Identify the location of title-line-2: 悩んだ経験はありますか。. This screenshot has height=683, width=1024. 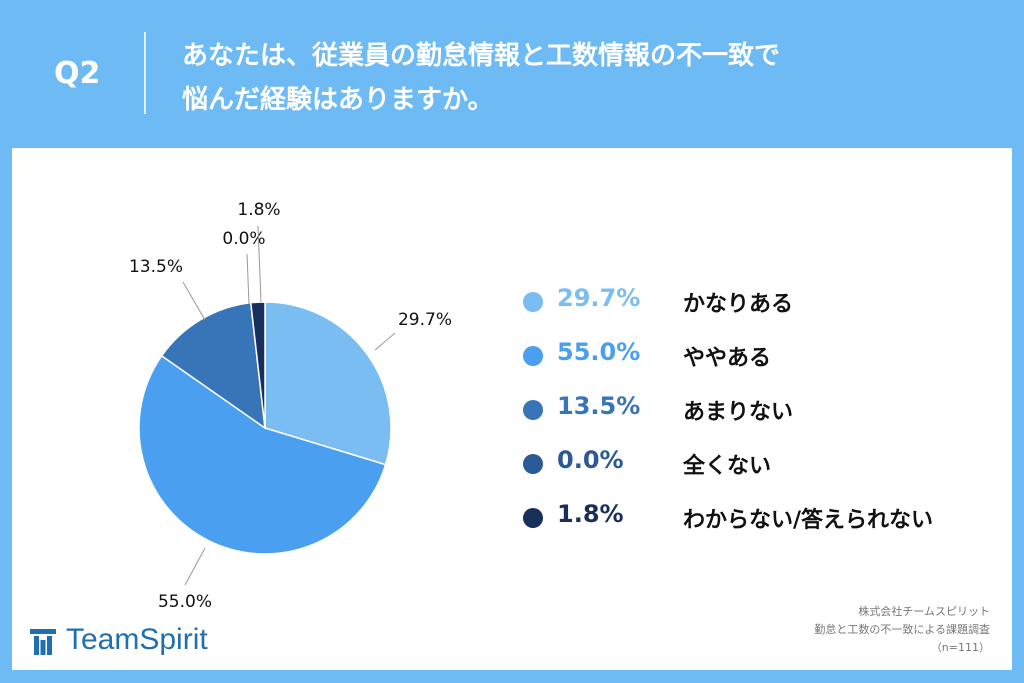
(338, 100).